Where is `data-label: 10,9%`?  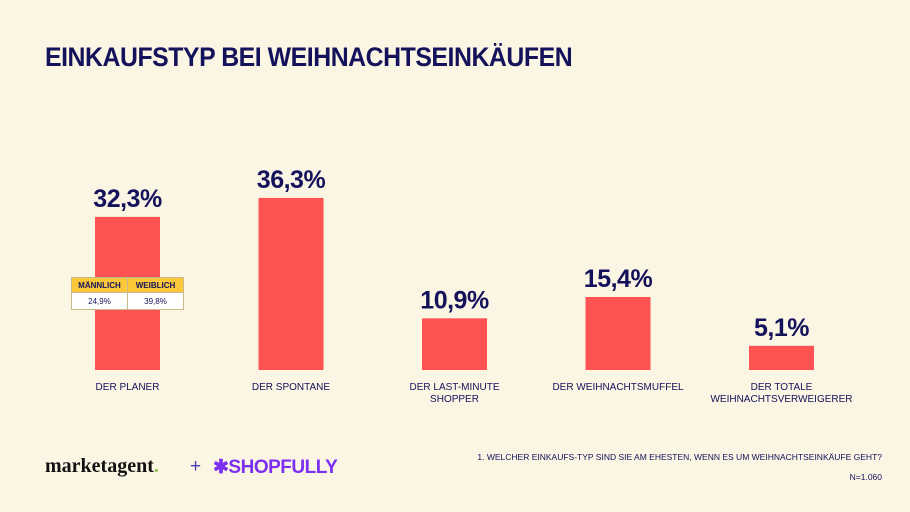
data-label: 10,9% is located at coordinates (454, 300).